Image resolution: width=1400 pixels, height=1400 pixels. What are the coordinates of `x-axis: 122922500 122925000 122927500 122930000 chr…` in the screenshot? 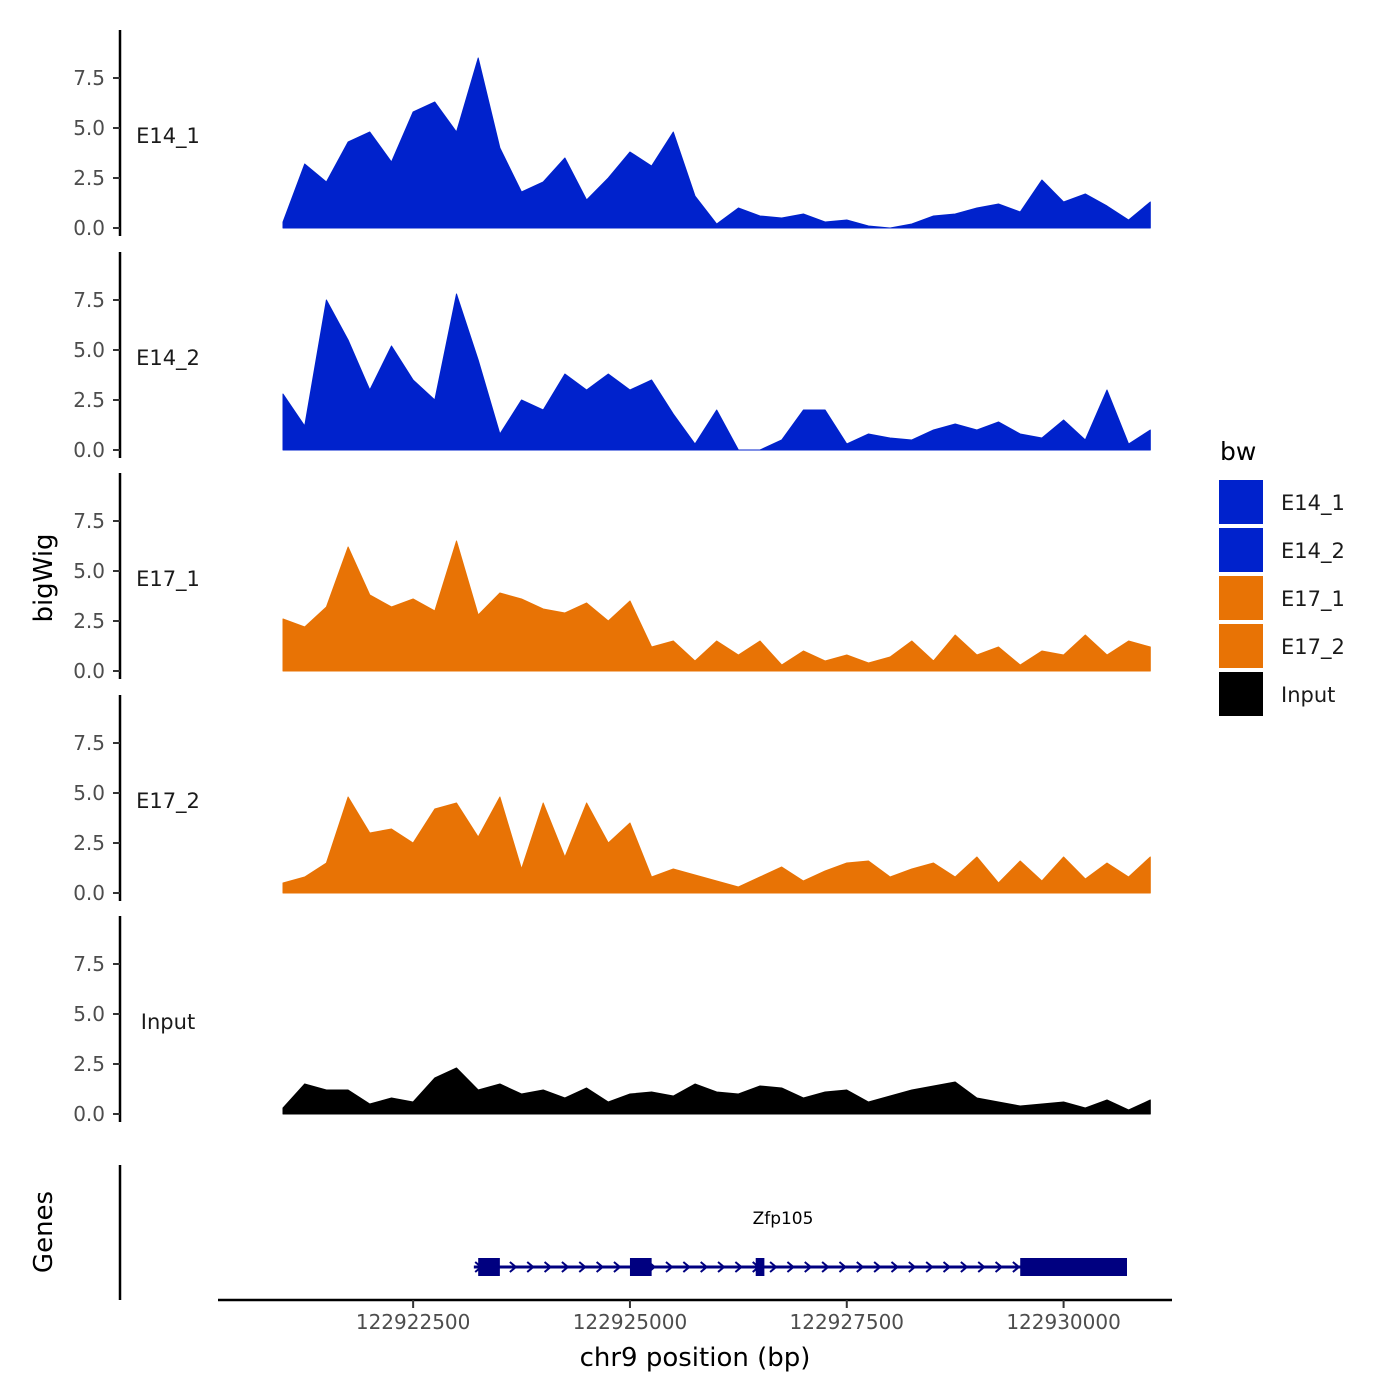 It's located at (695, 1335).